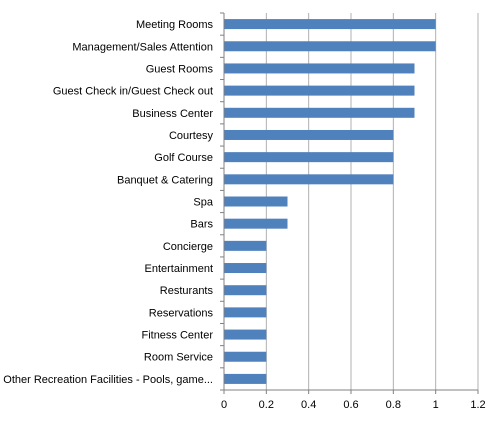  Describe the element at coordinates (172, 114) in the screenshot. I see `category-label: Business Center` at that location.